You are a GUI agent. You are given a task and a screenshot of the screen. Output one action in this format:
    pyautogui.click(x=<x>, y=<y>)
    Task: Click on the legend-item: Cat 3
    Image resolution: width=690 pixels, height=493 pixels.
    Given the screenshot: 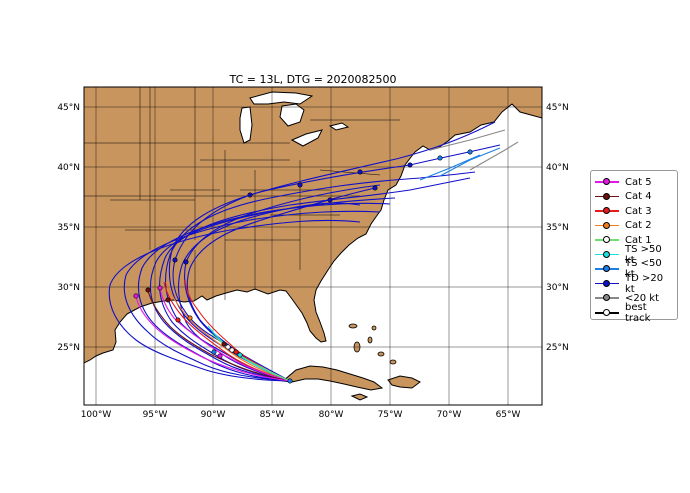 What is the action you would take?
    pyautogui.click(x=634, y=211)
    